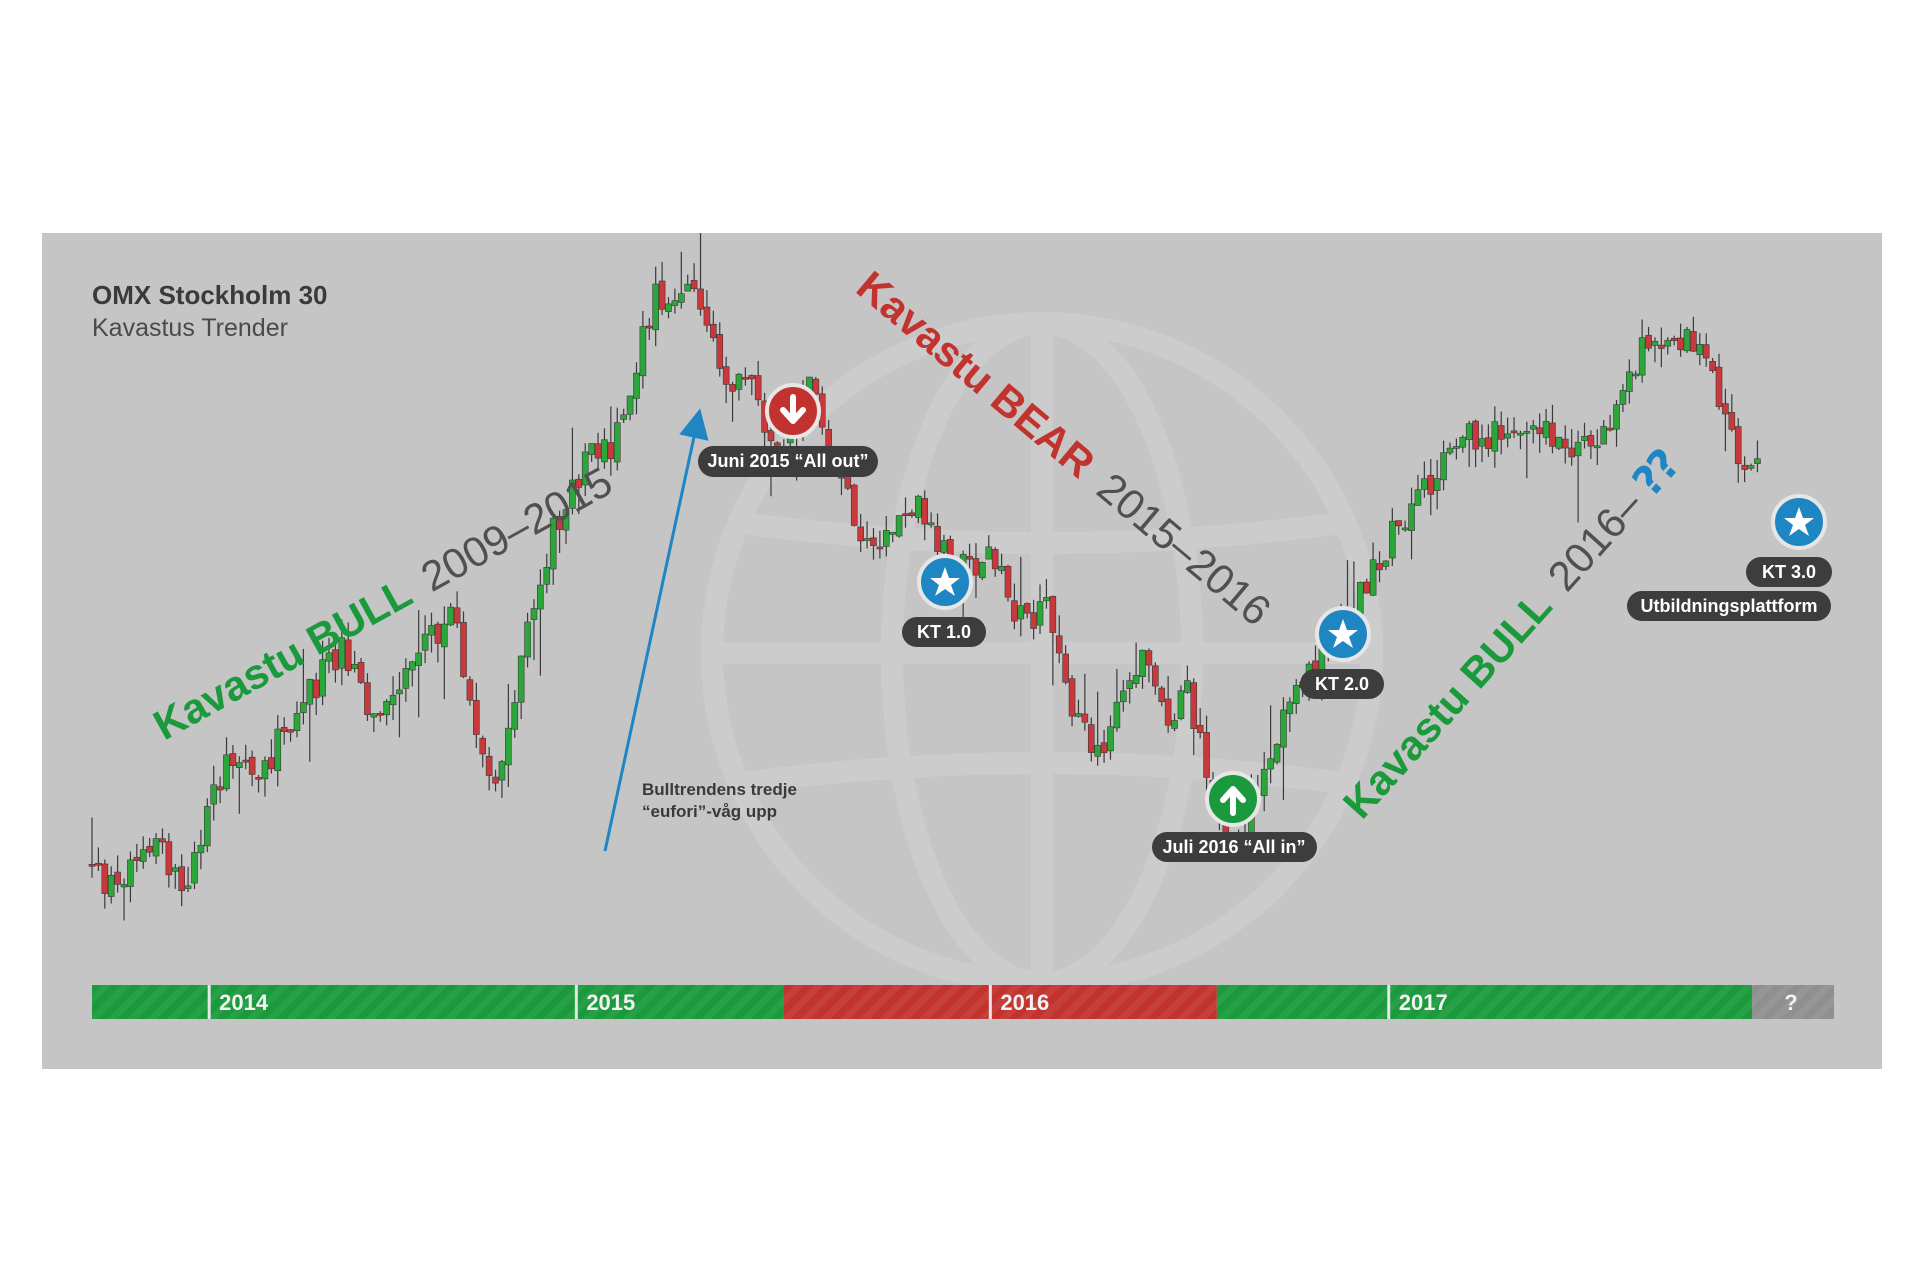  Describe the element at coordinates (1000, 1002) in the screenshot. I see `timeline-stripes` at that location.